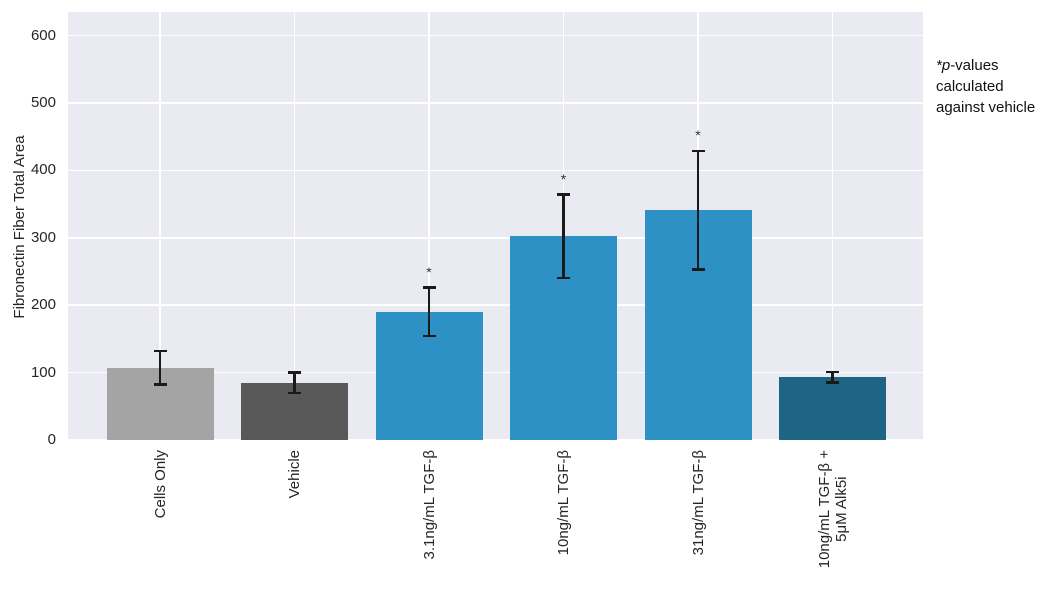 This screenshot has height=598, width=1048. I want to click on x-tick-label: 31ng/mL TGF-β, so click(698, 503).